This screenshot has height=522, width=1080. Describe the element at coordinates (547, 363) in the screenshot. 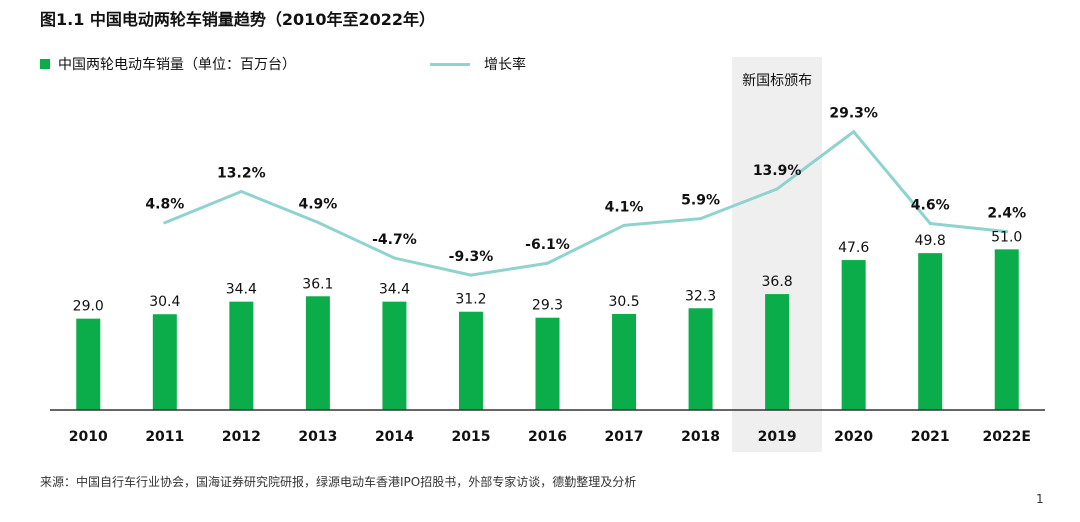

I see `bar-2016` at that location.